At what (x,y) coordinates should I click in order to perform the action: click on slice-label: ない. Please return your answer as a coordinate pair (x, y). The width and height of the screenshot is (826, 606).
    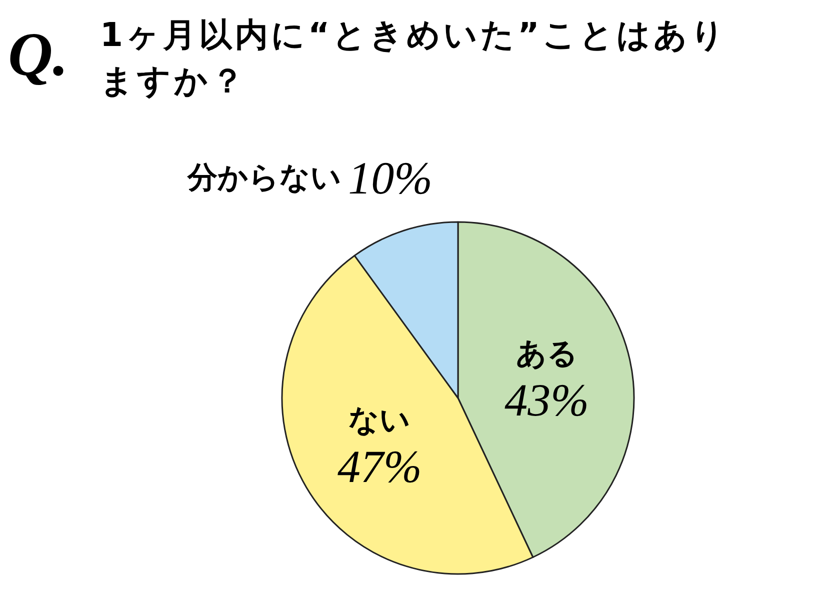
    Looking at the image, I should click on (379, 420).